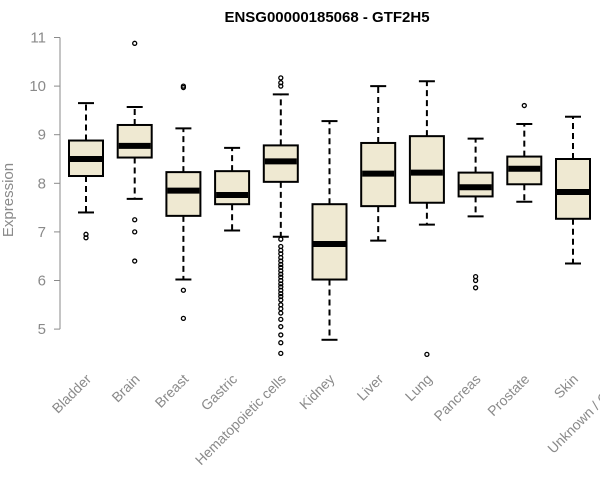 Image resolution: width=600 pixels, height=500 pixels. What do you see at coordinates (457, 397) in the screenshot?
I see `x-tick-label: Pancreas` at bounding box center [457, 397].